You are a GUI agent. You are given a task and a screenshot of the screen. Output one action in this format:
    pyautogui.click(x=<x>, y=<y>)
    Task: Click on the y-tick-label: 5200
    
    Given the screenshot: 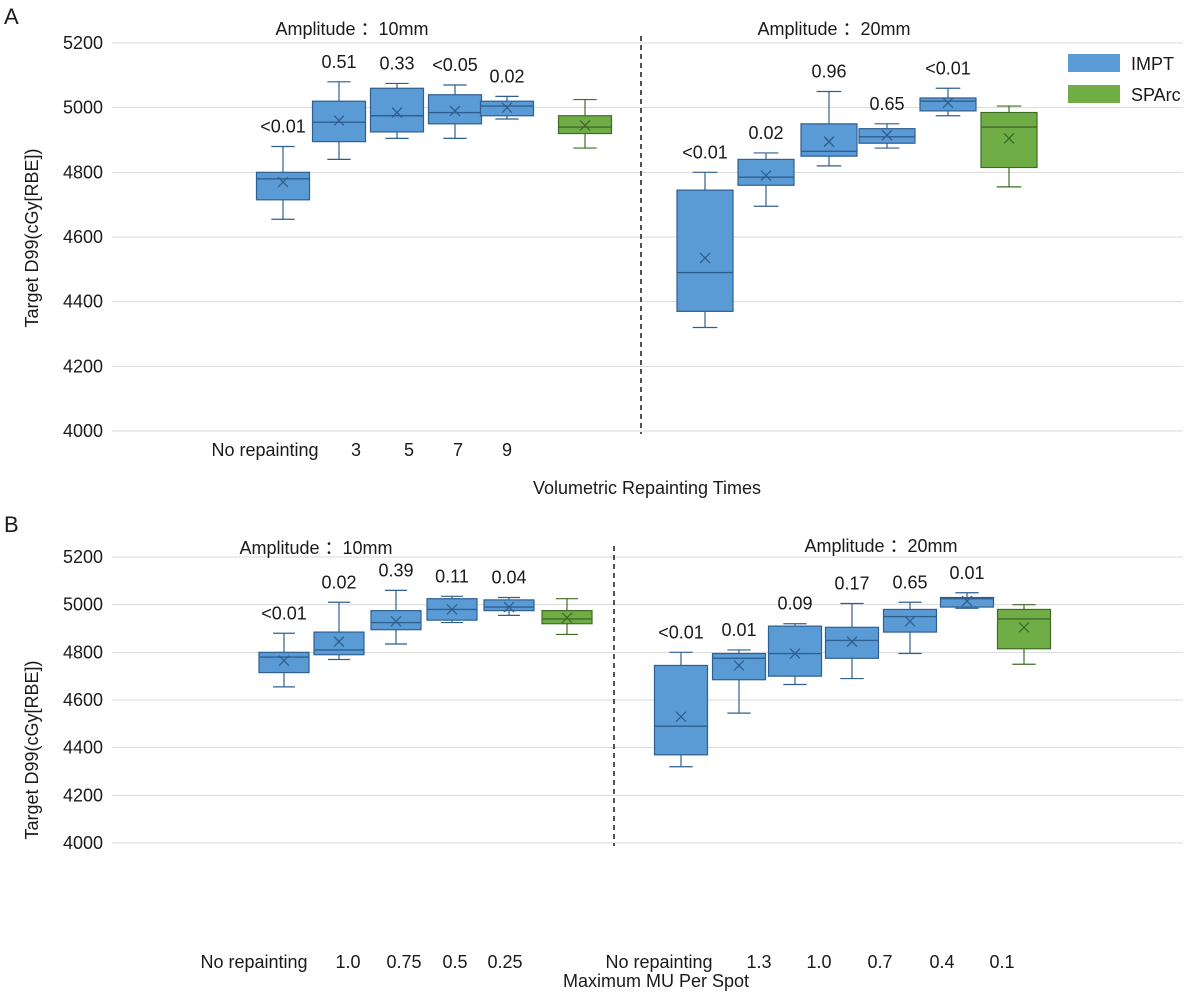 What is the action you would take?
    pyautogui.click(x=83, y=43)
    